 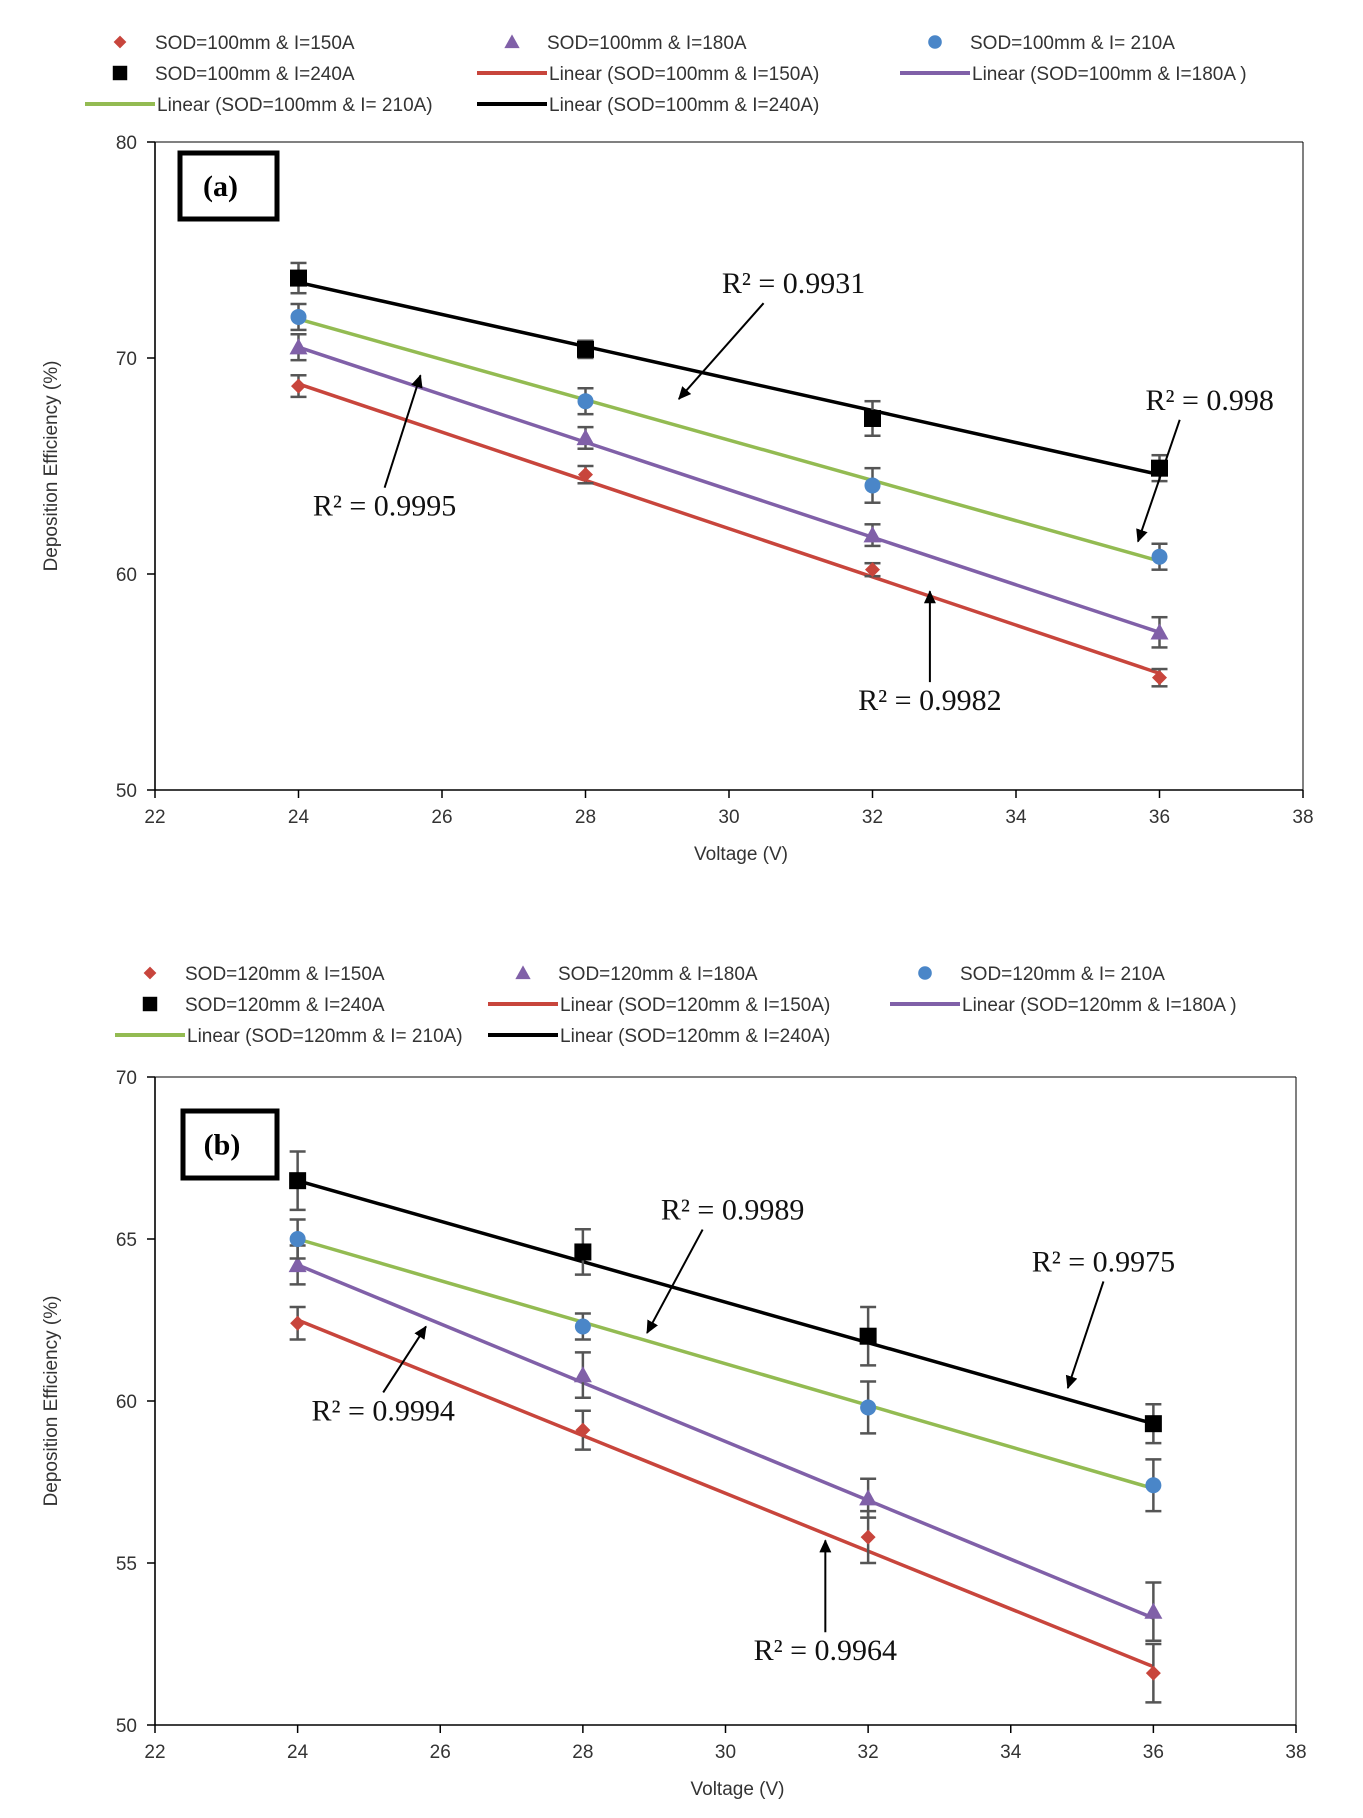 What do you see at coordinates (825, 1650) in the screenshot?
I see `r-squared-label: R² = 0.9964` at bounding box center [825, 1650].